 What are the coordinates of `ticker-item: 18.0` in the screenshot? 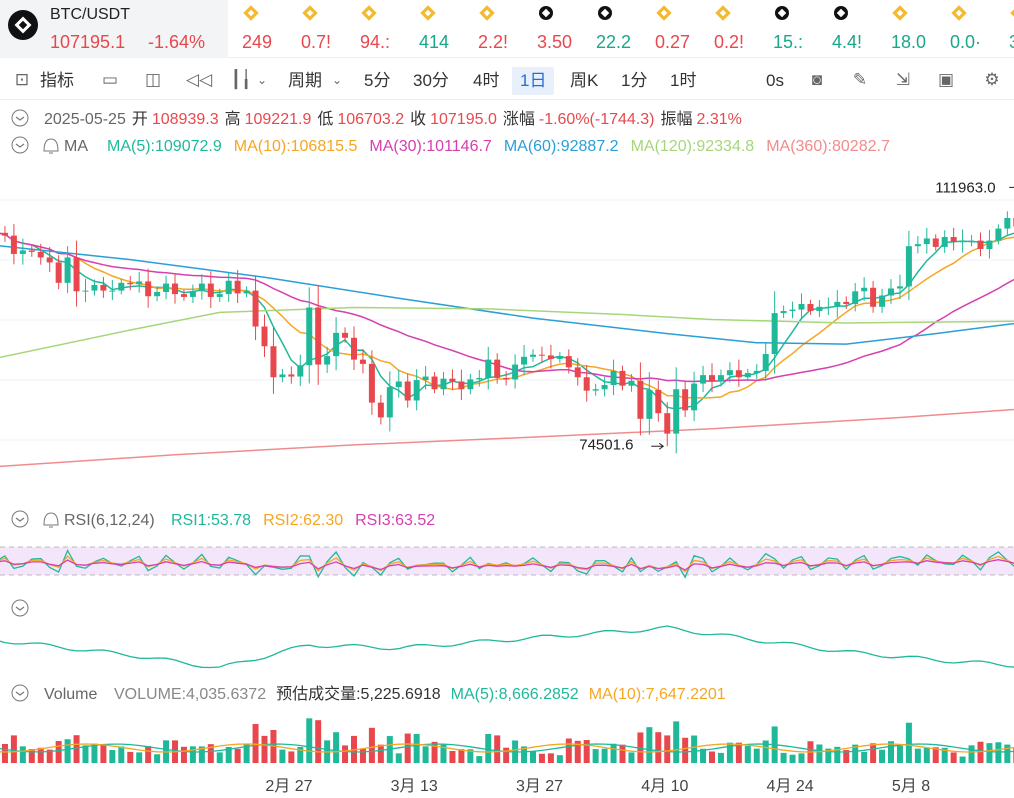 It's located at (921, 29).